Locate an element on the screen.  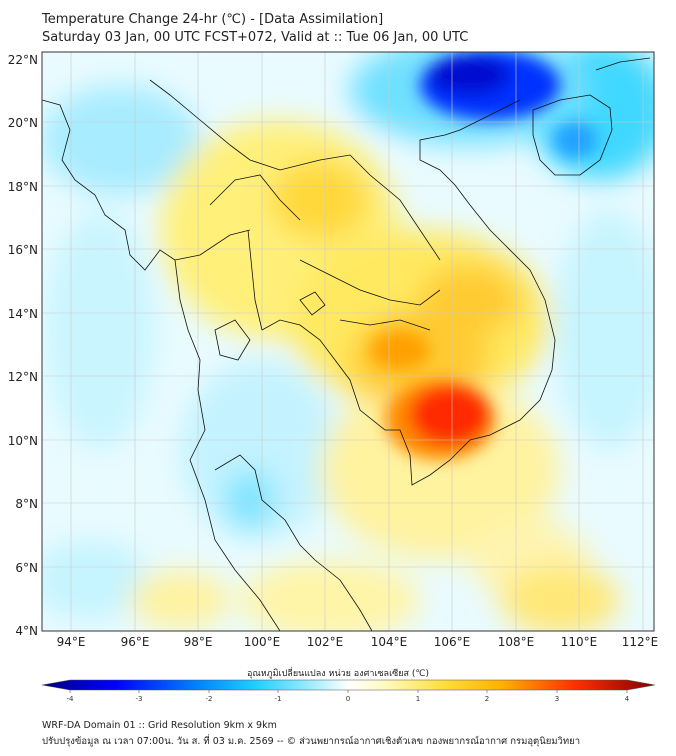
lat-label: 16°N is located at coordinates (23, 250).